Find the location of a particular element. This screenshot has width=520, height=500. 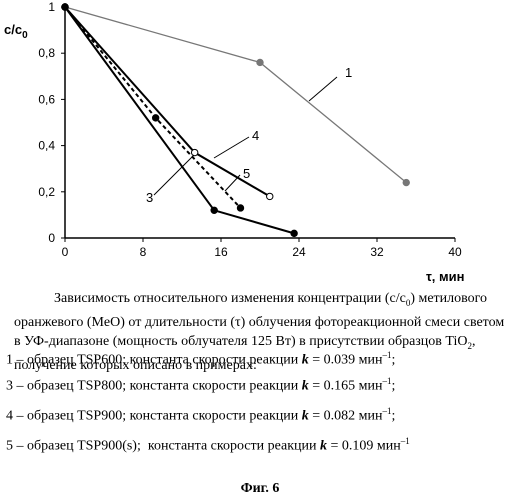

series-label: 4 is located at coordinates (255, 135).